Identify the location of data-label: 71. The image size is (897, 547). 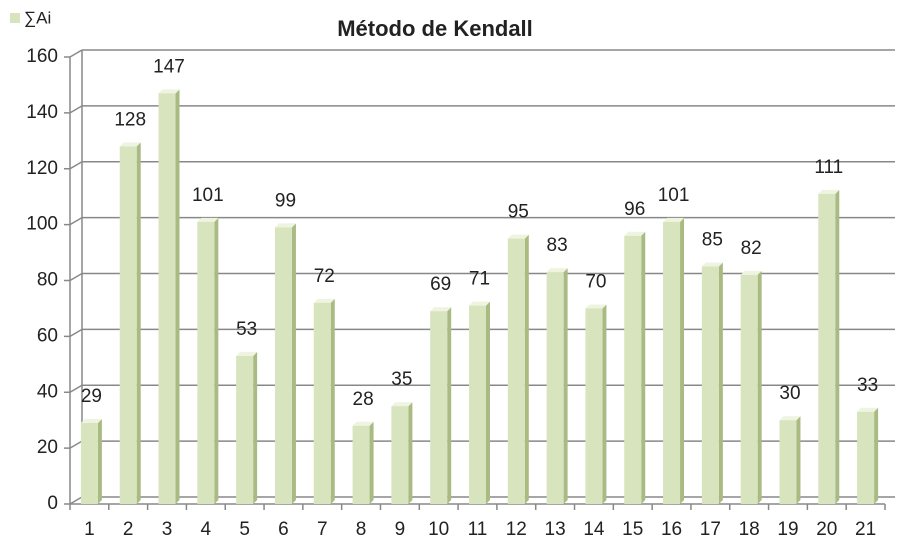
(479, 279).